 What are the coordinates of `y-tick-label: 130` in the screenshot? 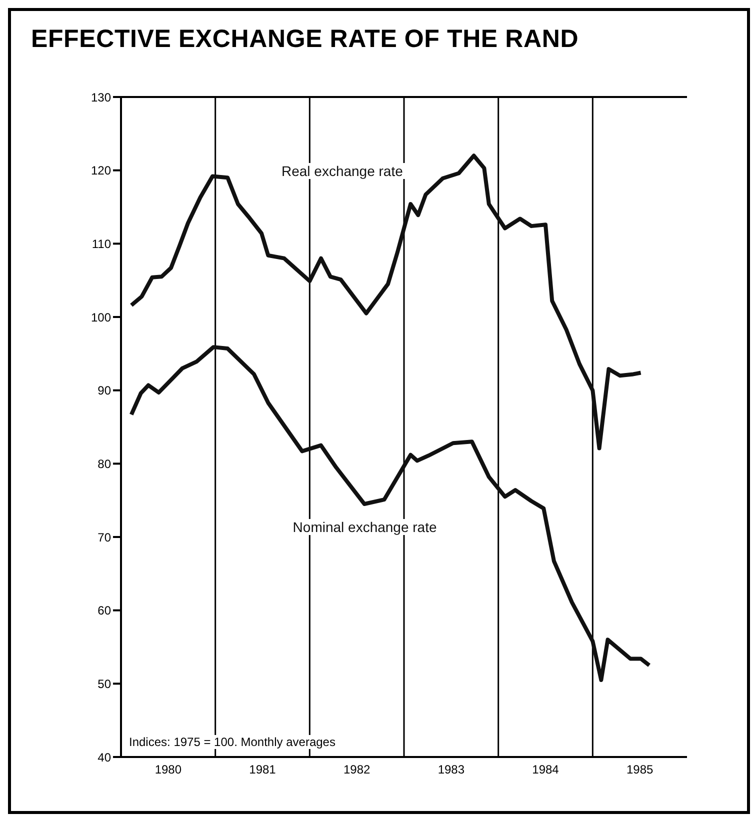 It's located at (101, 97).